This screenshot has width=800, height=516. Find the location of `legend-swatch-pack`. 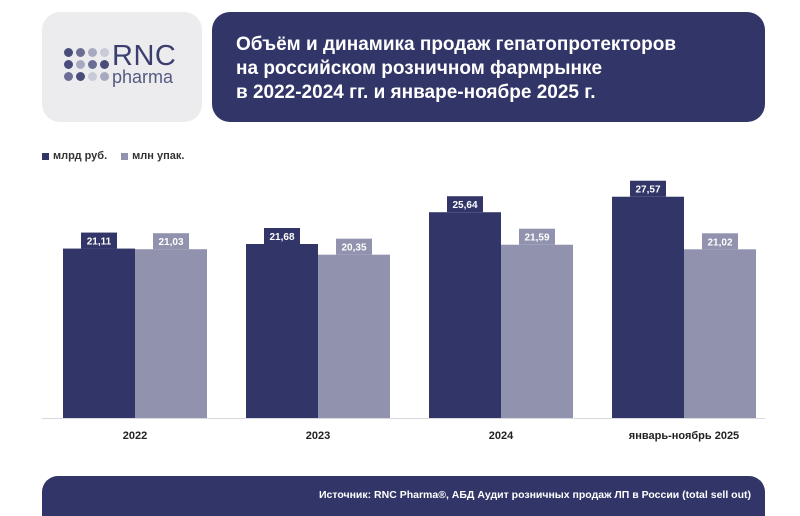

legend-swatch-pack is located at coordinates (125, 156).